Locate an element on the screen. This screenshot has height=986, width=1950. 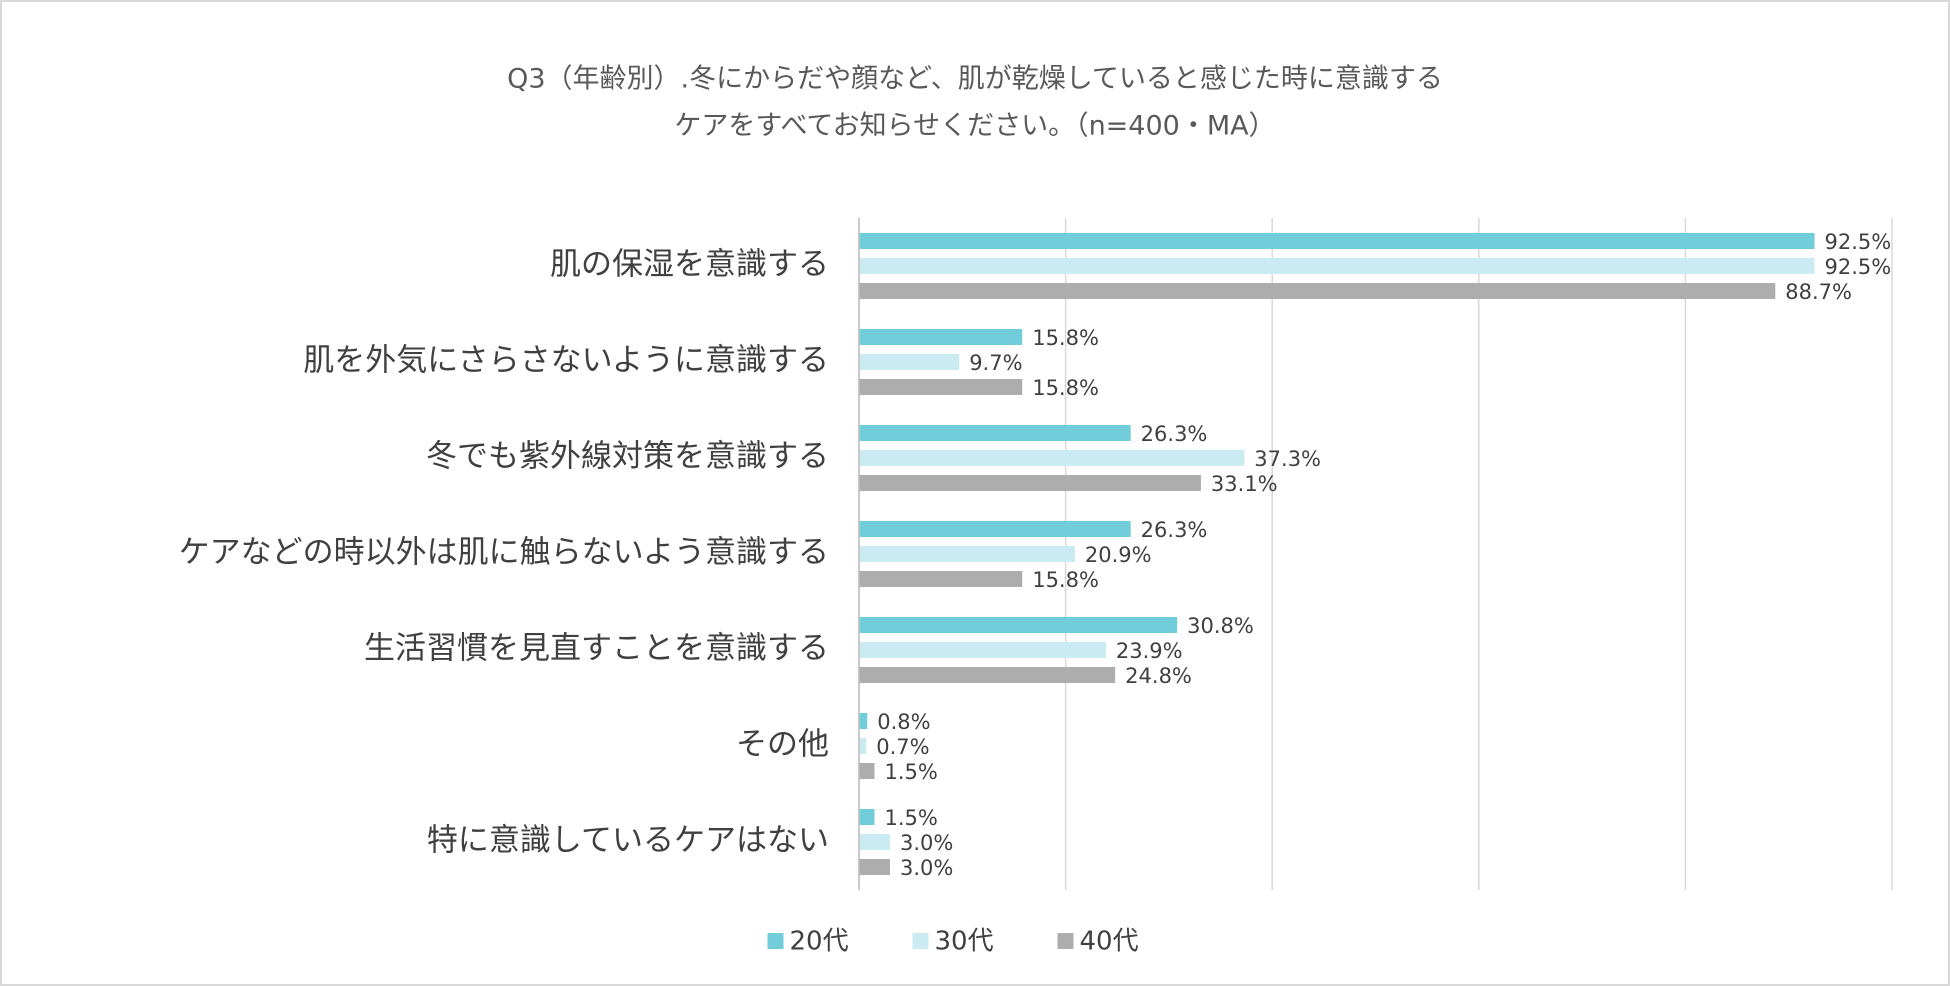
value-label: 0.7% is located at coordinates (902, 747).